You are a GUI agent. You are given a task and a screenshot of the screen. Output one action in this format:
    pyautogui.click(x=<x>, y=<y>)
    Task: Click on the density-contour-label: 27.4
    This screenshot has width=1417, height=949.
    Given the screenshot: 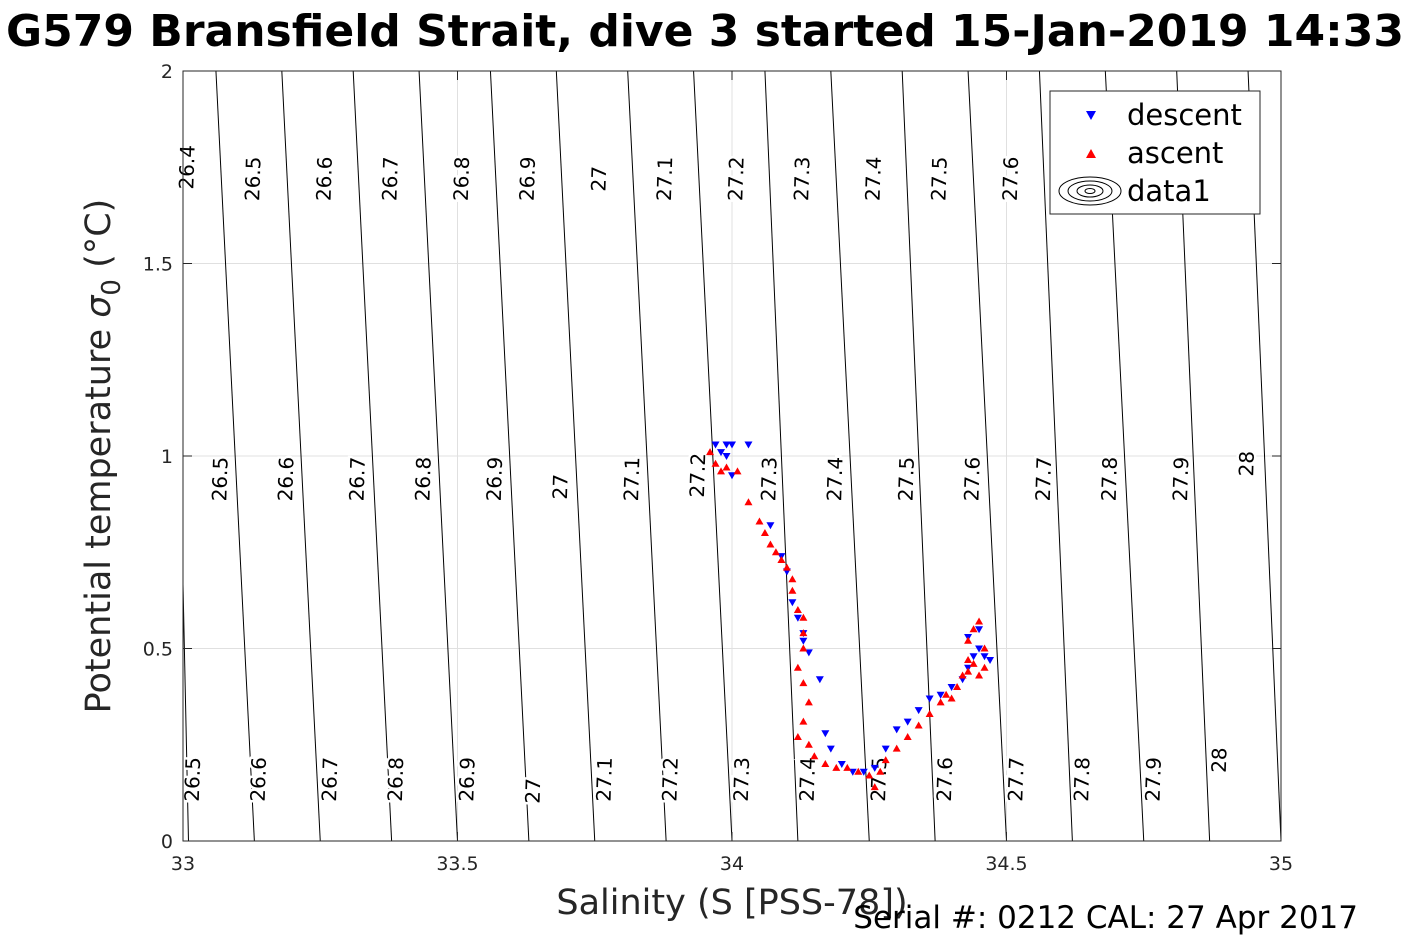 What is the action you would take?
    pyautogui.click(x=834, y=478)
    